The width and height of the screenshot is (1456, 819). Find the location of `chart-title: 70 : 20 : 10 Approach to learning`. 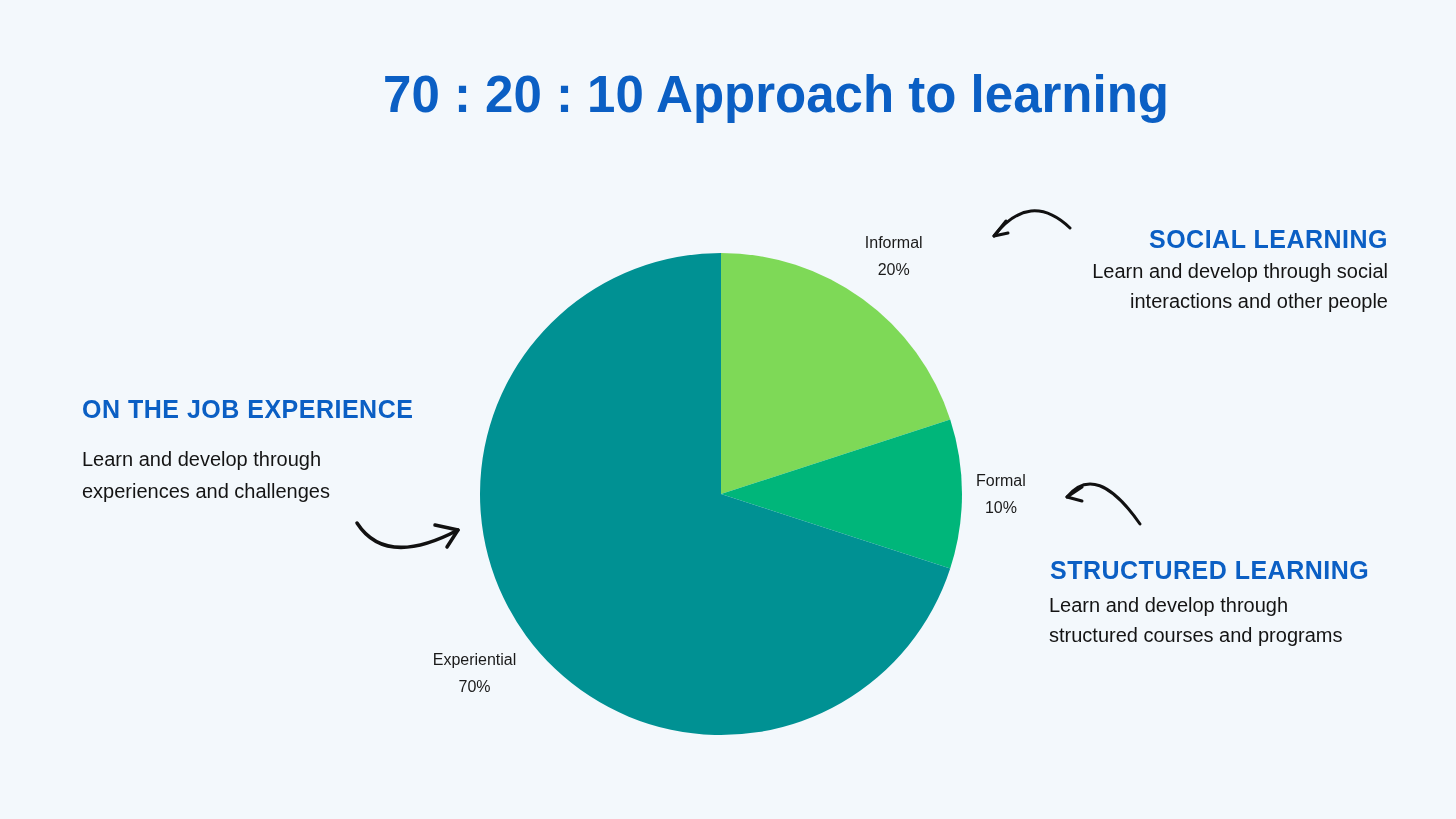

chart-title: 70 : 20 : 10 Approach to learning is located at coordinates (776, 94).